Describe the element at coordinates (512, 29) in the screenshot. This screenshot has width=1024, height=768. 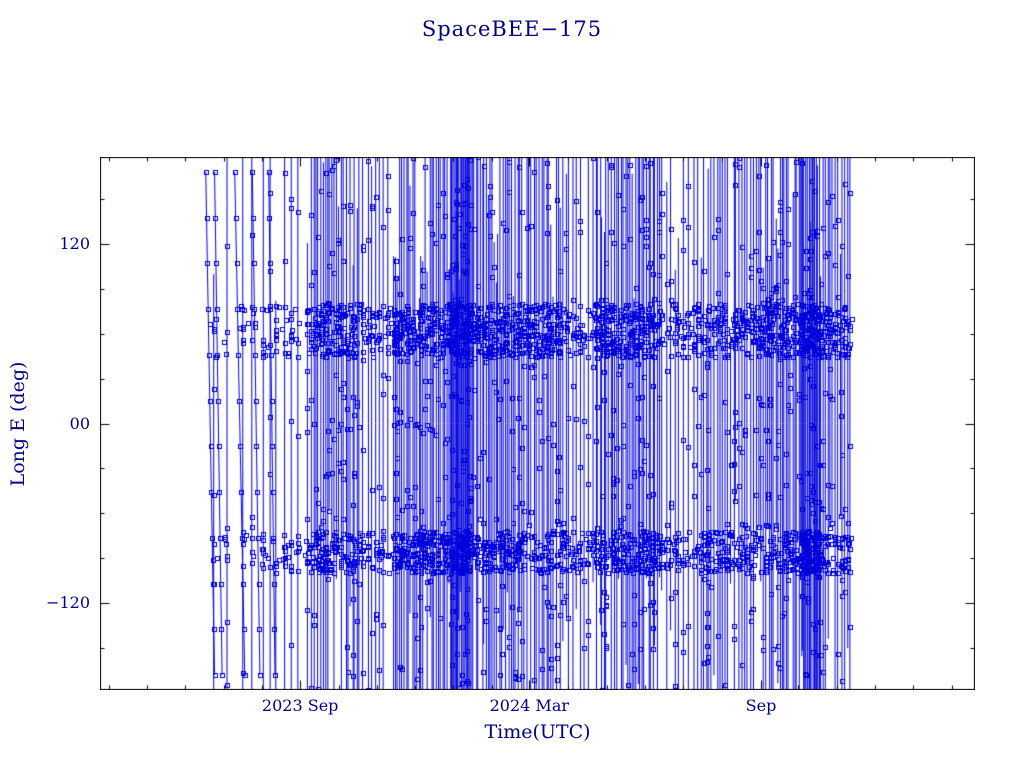
I see `chart-title: SpaceBEE−175` at that location.